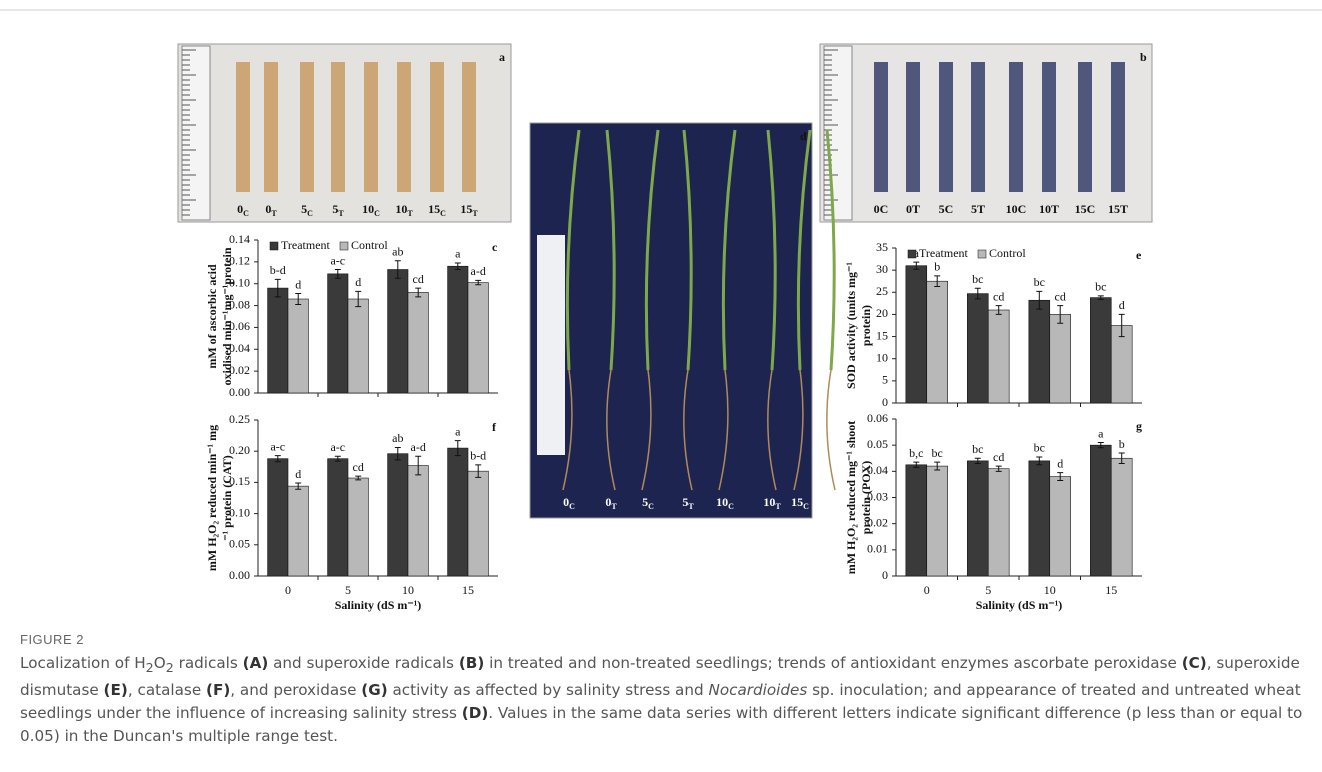  What do you see at coordinates (218, 690) in the screenshot?
I see `caption-ref: (F)` at bounding box center [218, 690].